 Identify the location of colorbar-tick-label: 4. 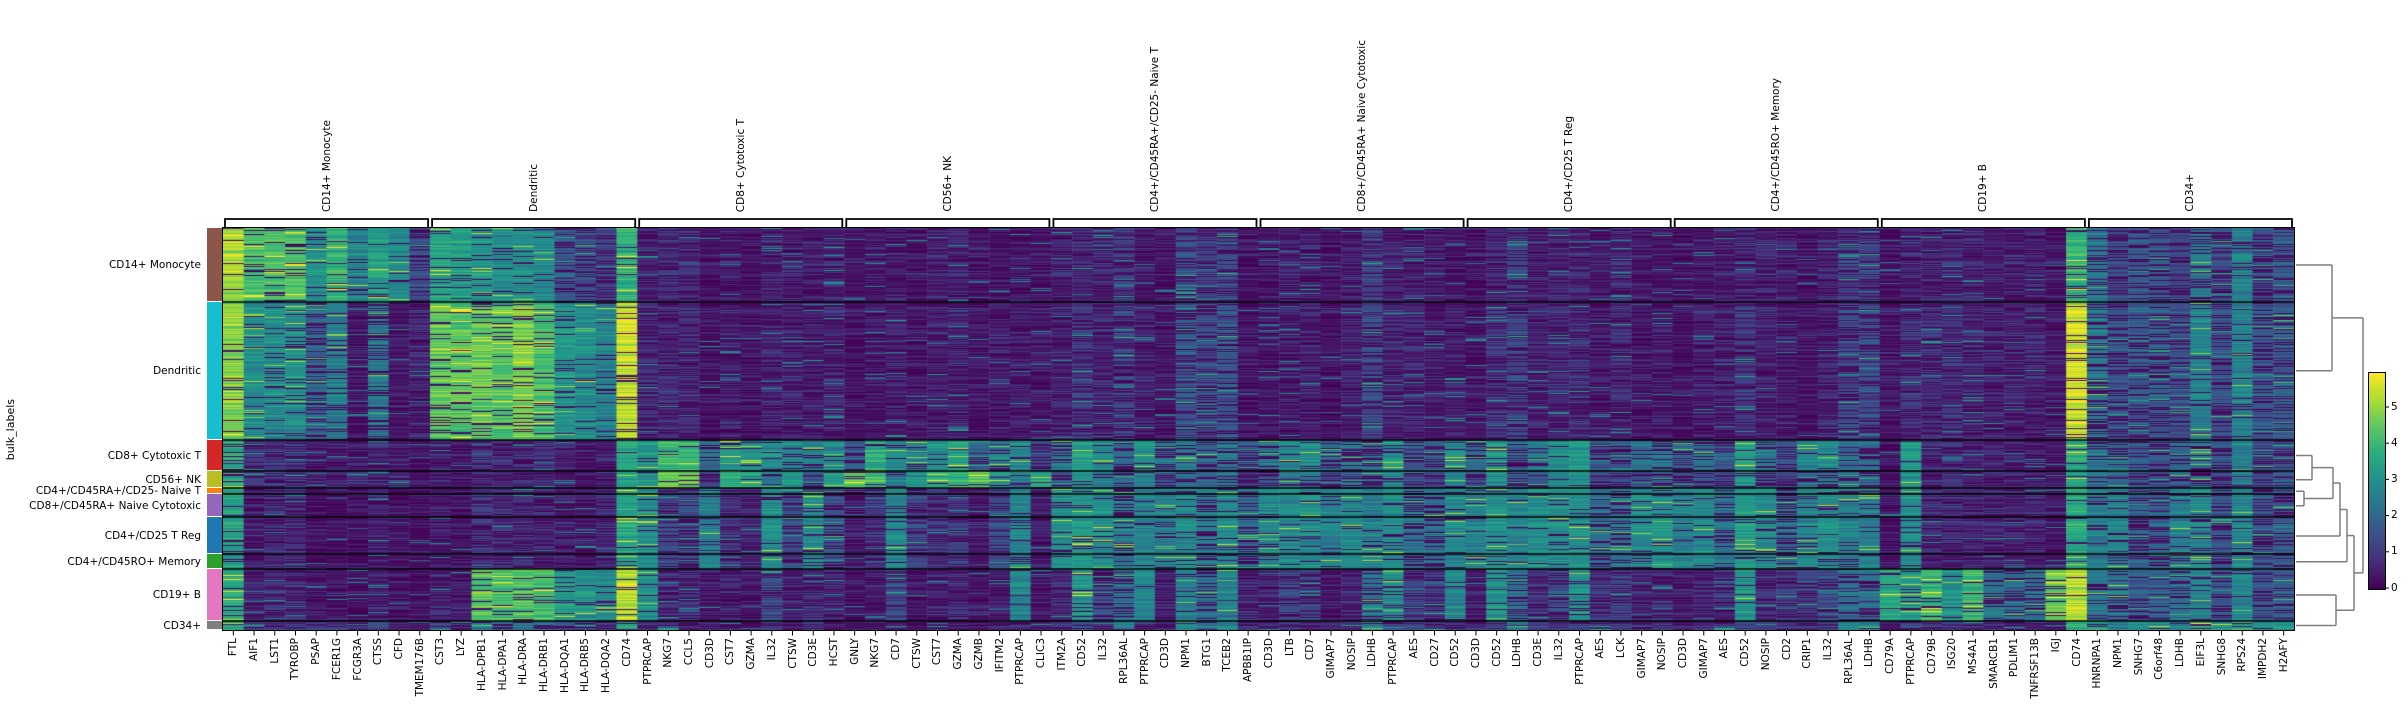
(2394, 442).